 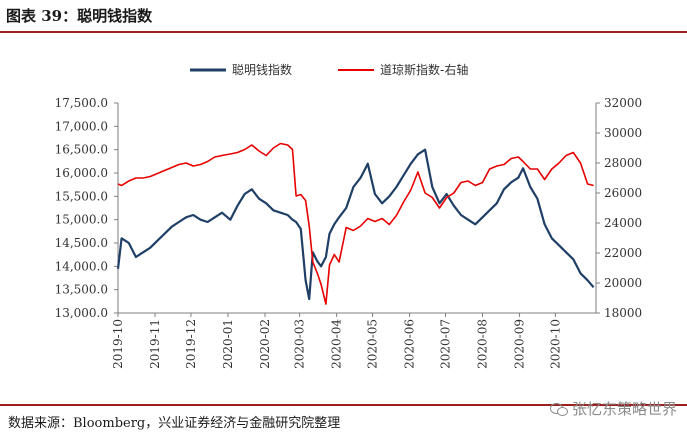 I want to click on left-y-tick-label: 13,000.0, so click(x=81, y=313).